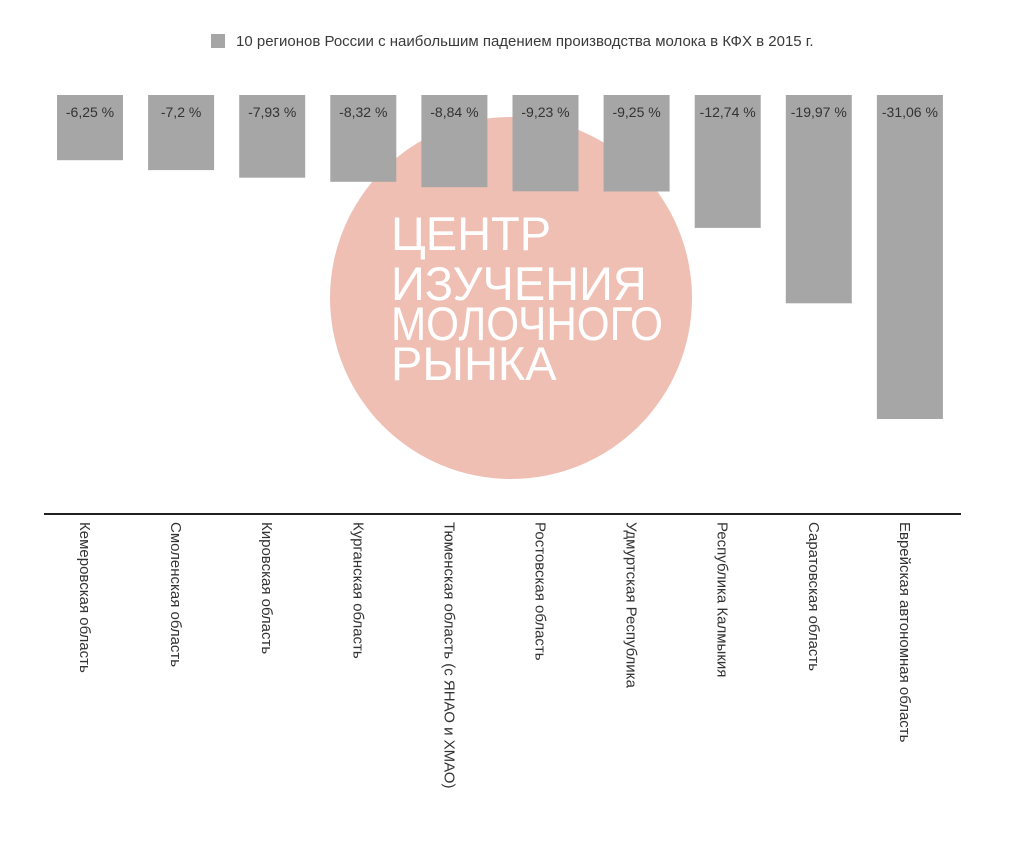 This screenshot has width=1024, height=841. I want to click on x-tick-label: Ростовская область, so click(540, 591).